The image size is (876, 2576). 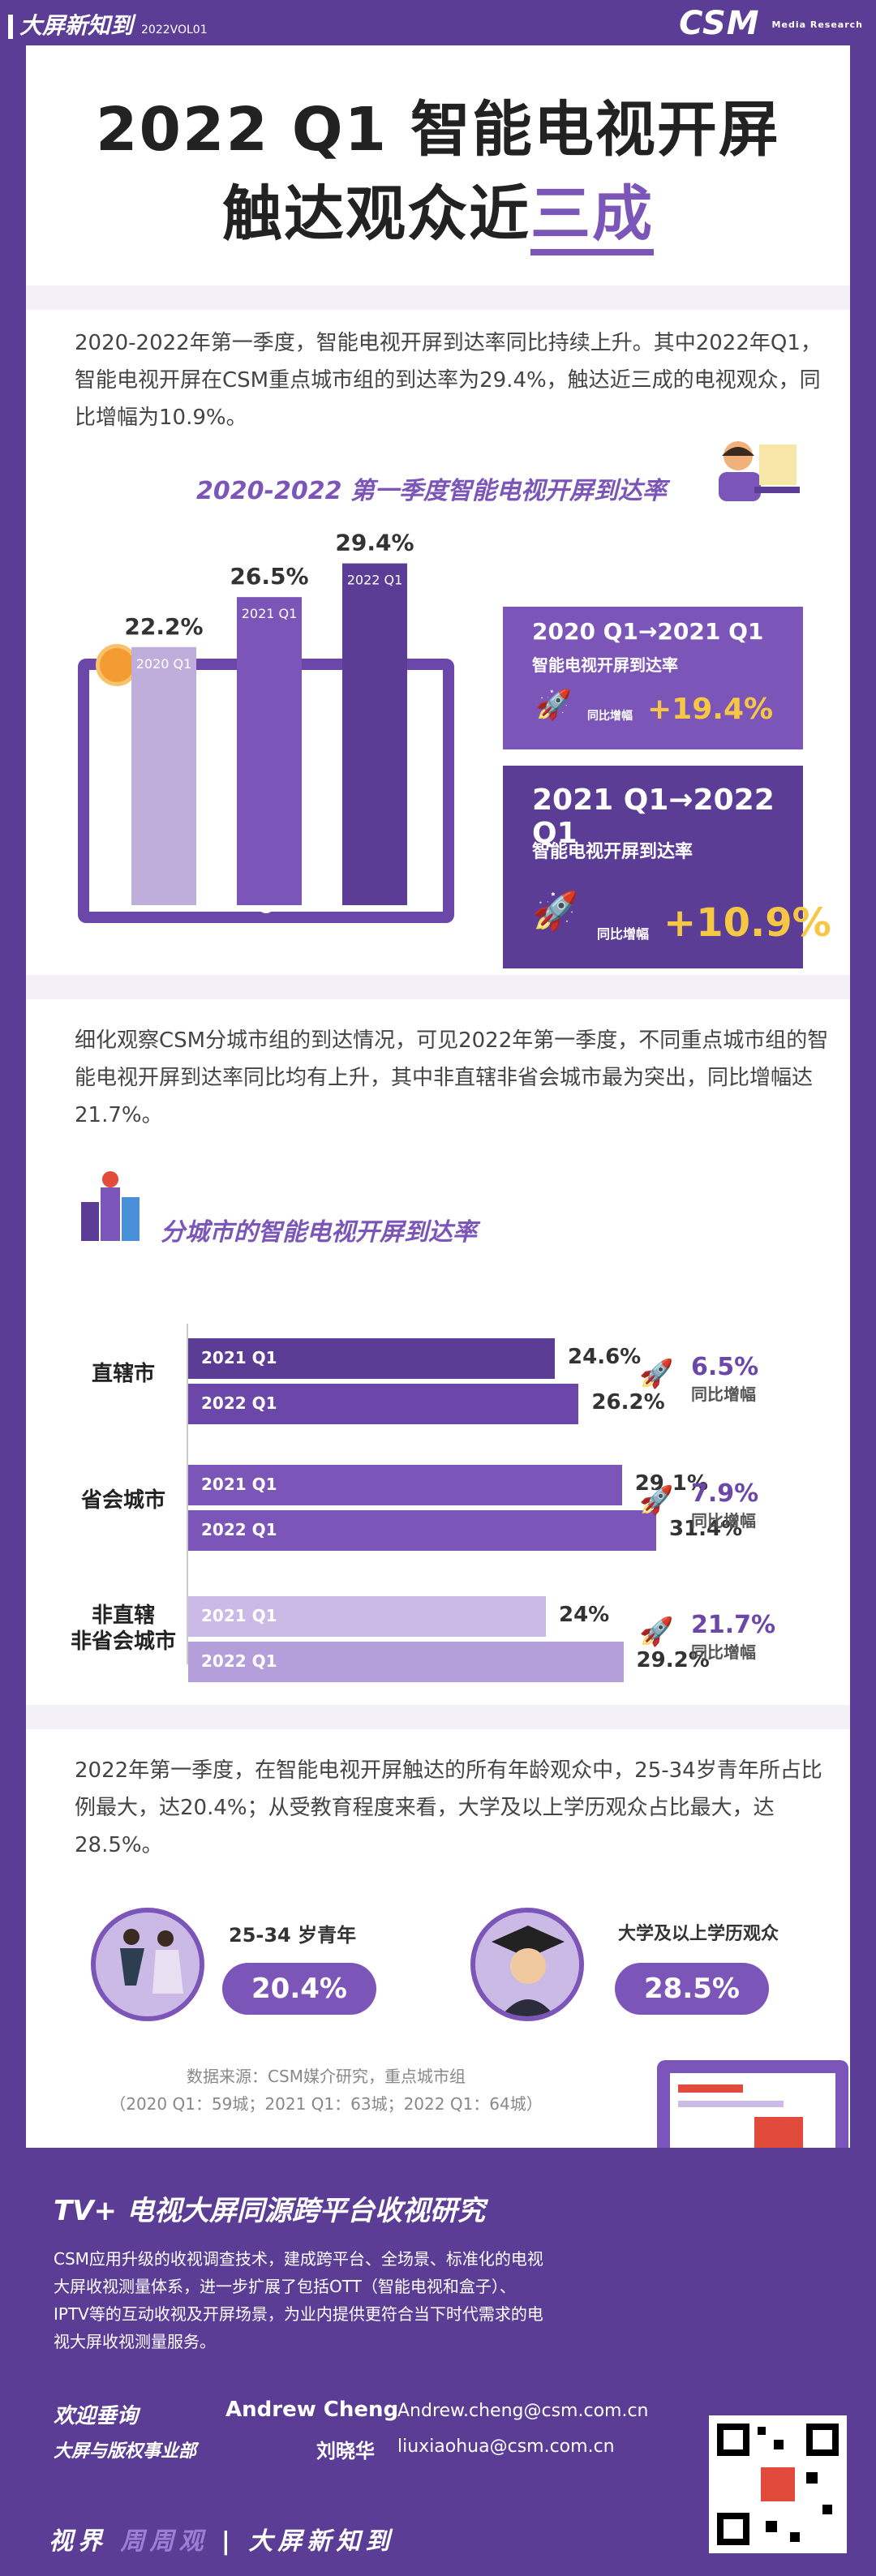 What do you see at coordinates (628, 1402) in the screenshot?
I see `hbar-value-label: 26.2%` at bounding box center [628, 1402].